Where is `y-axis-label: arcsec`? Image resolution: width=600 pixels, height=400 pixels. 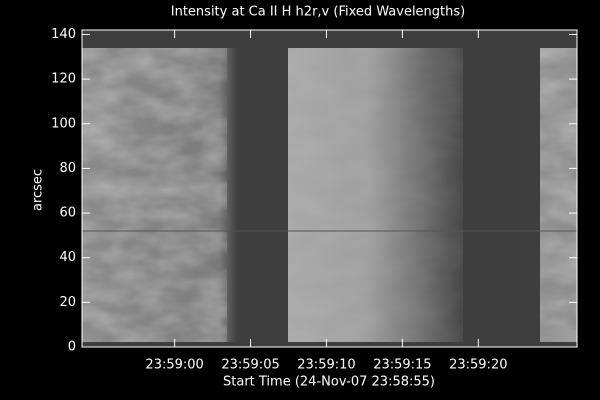 y-axis-label: arcsec is located at coordinates (38, 190).